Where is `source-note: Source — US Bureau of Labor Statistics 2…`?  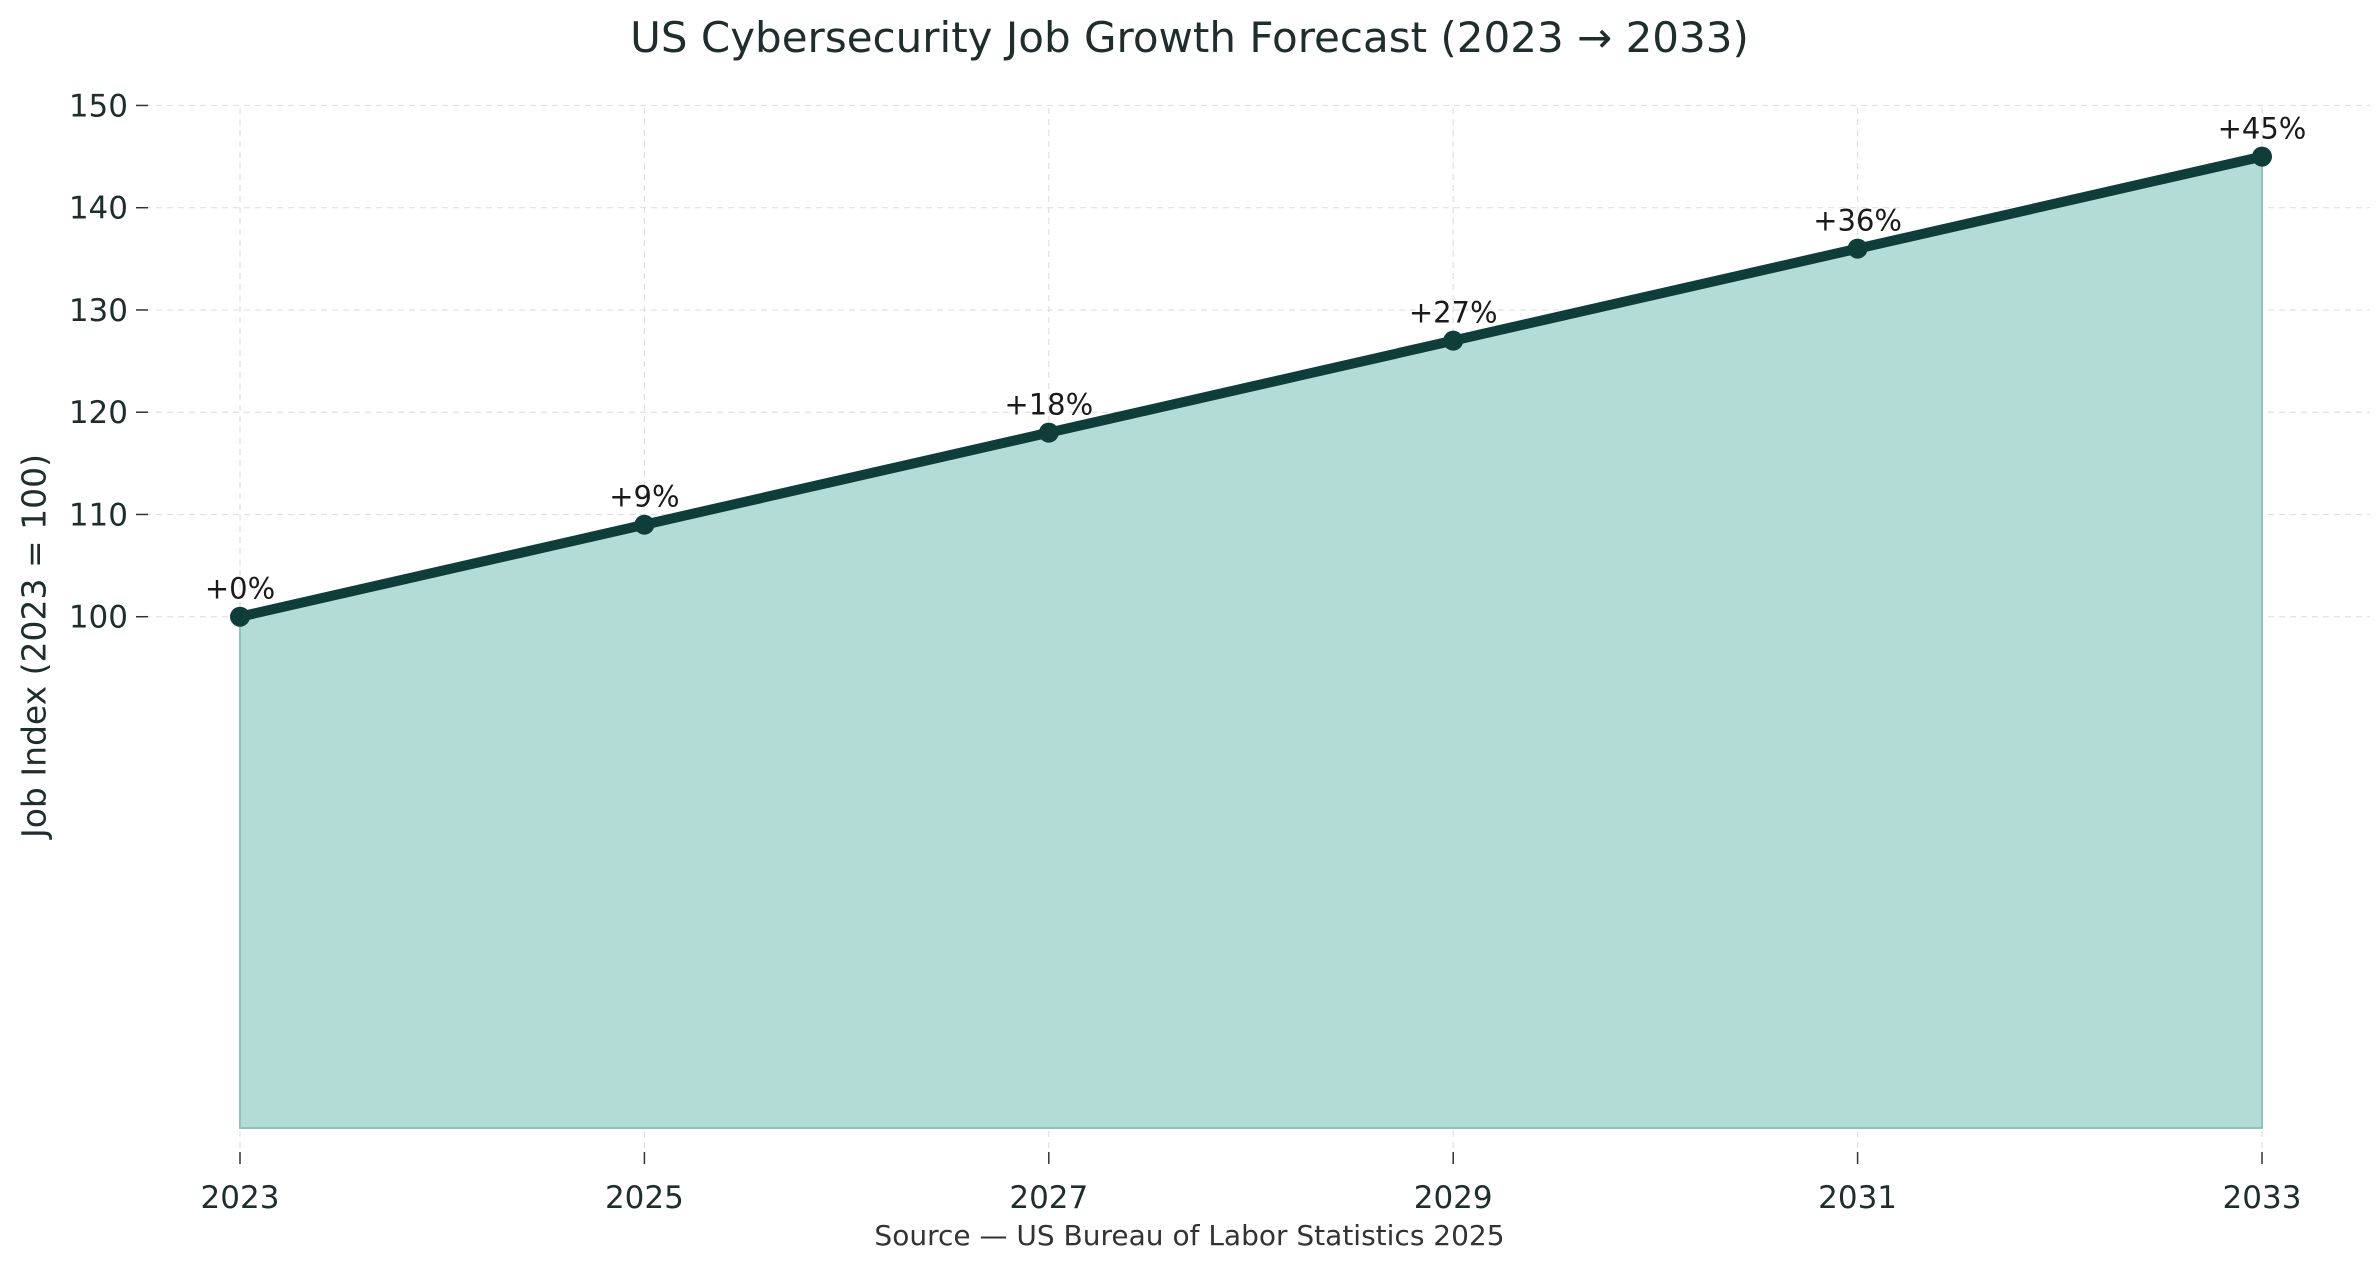 source-note: Source — US Bureau of Labor Statistics 2… is located at coordinates (1189, 1235).